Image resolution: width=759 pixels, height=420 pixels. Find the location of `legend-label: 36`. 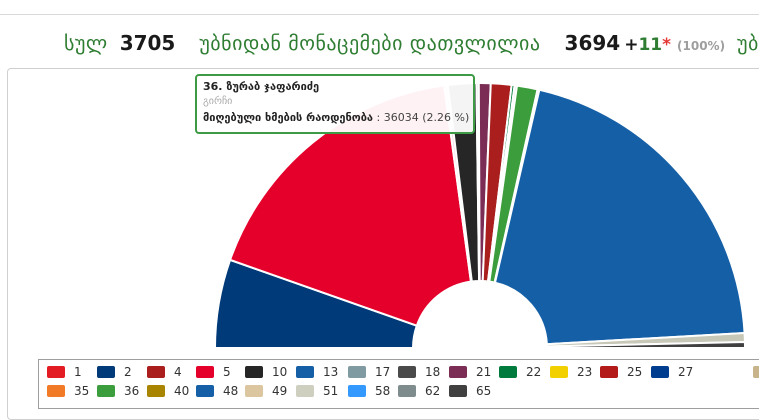

legend-label: 36 is located at coordinates (132, 391).